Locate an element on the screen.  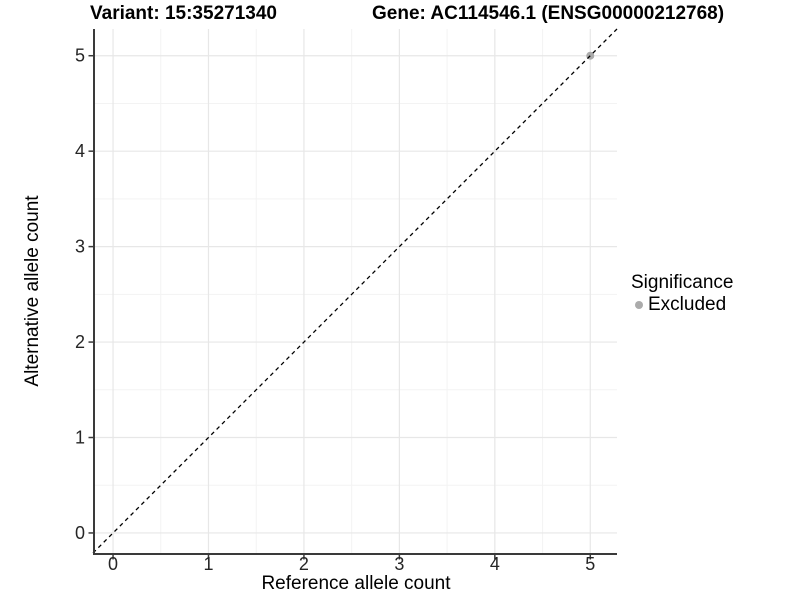
y-tick-label: 3 is located at coordinates (80, 247).